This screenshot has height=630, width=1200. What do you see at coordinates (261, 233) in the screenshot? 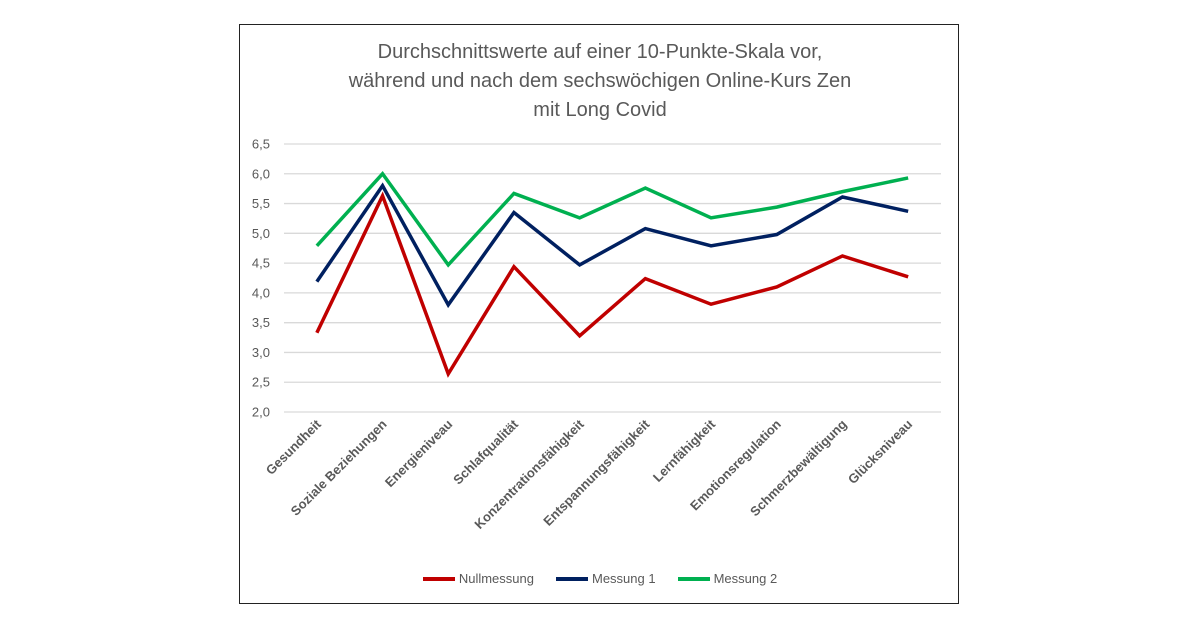
I see `y-tick-label: 5,0` at bounding box center [261, 233].